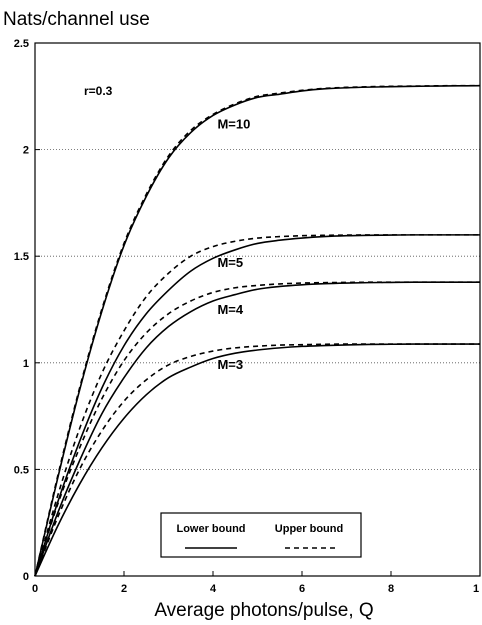 Image resolution: width=482 pixels, height=625 pixels. I want to click on legend-box, so click(261, 535).